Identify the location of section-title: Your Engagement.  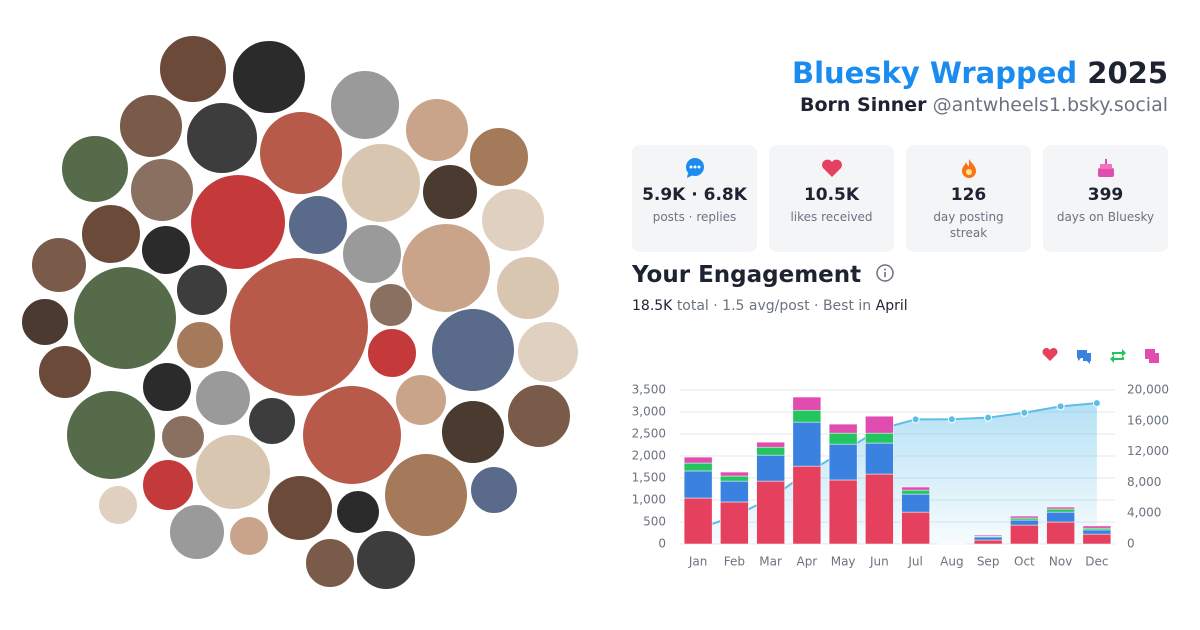
(763, 275).